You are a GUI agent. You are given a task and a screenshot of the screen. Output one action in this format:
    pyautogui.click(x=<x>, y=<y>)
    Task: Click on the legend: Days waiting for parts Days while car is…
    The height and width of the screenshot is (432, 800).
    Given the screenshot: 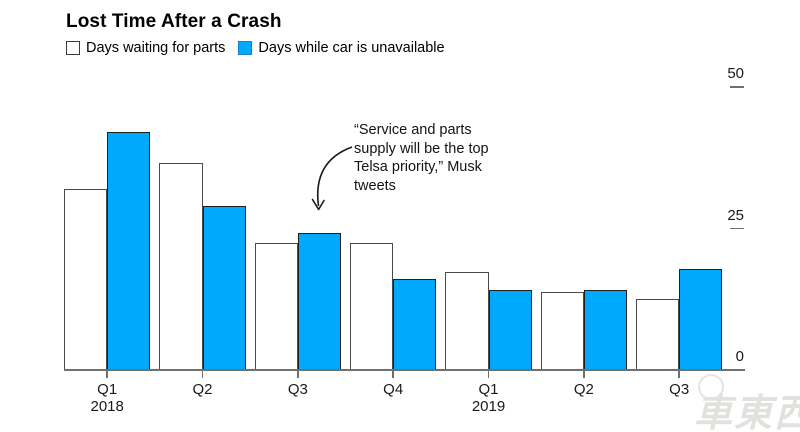 What is the action you would take?
    pyautogui.click(x=255, y=48)
    